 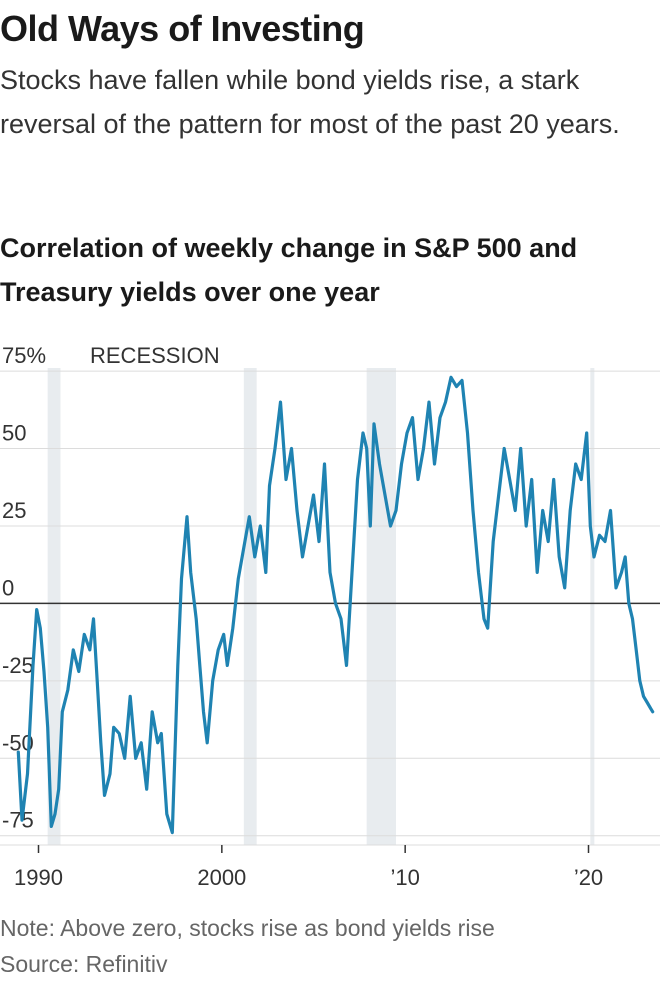 What do you see at coordinates (404, 877) in the screenshot?
I see `x-tick-label: ’10` at bounding box center [404, 877].